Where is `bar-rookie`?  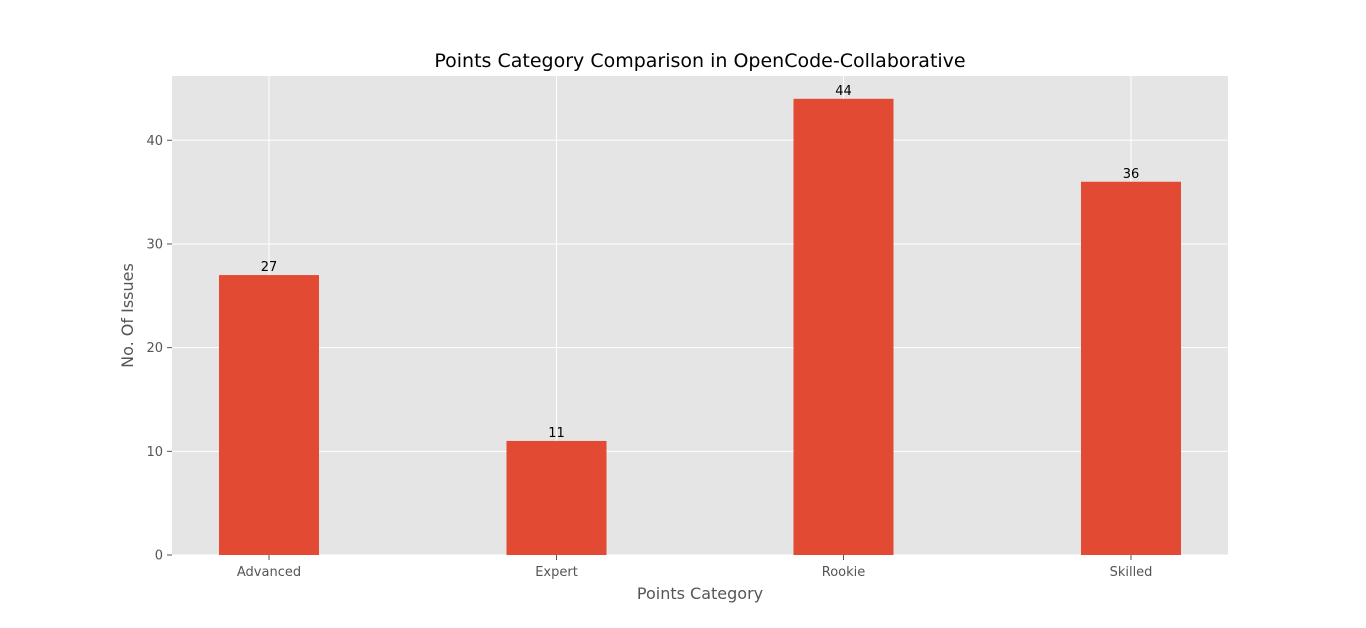 bar-rookie is located at coordinates (843, 327).